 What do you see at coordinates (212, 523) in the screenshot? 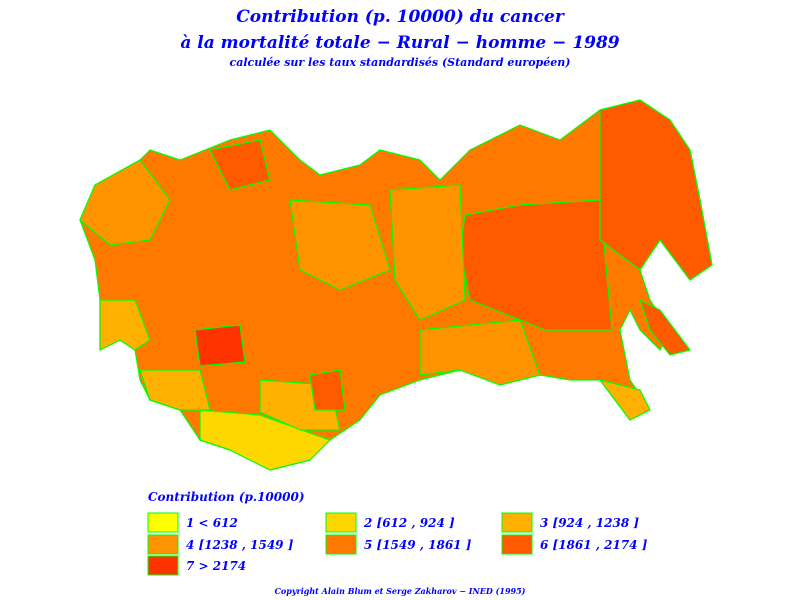
I see `legend-label: 1 < 612` at bounding box center [212, 523].